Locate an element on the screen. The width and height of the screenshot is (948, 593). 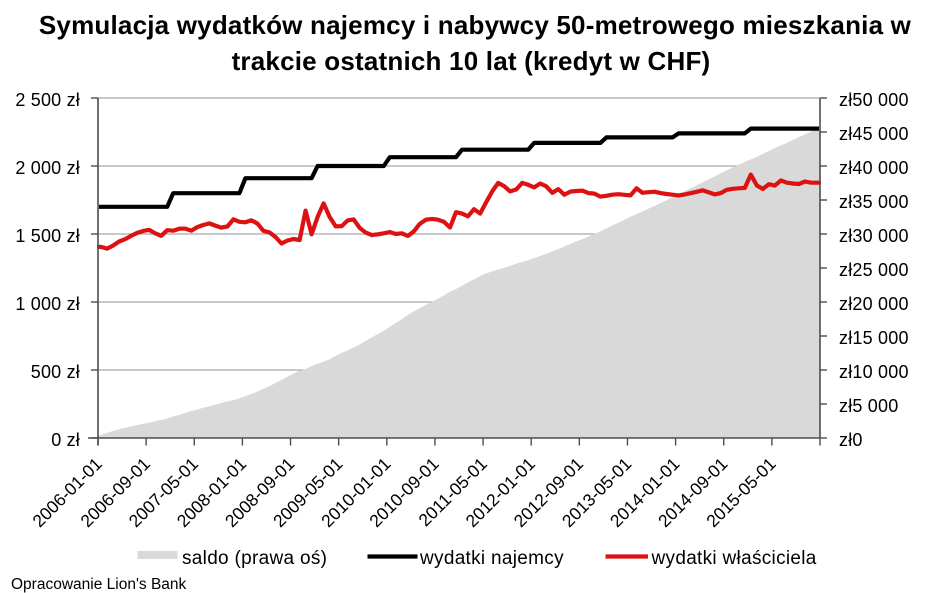
svg-text: 0 zł is located at coordinates (65, 440).